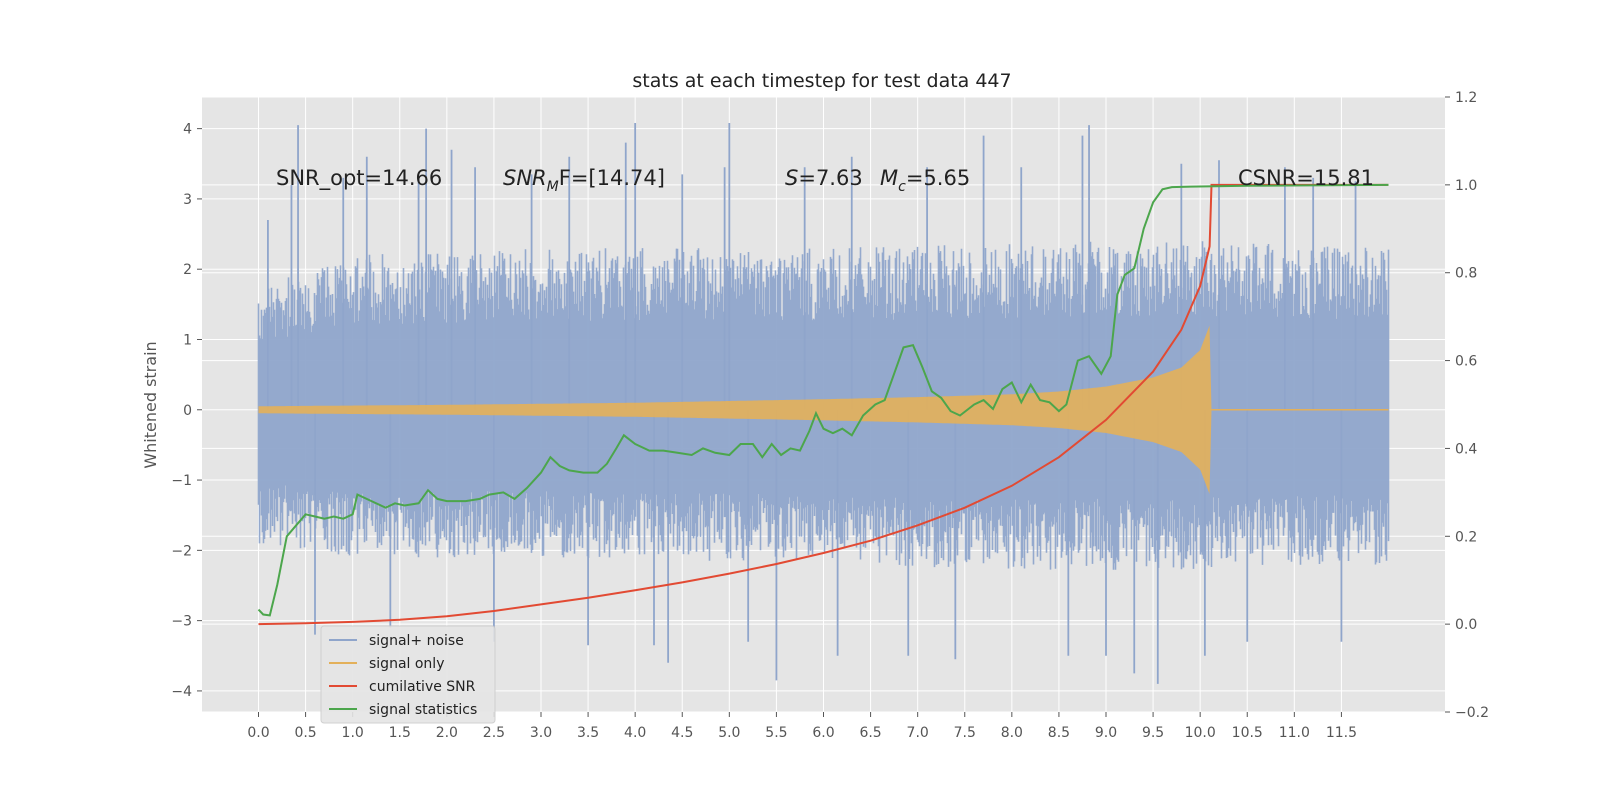 The width and height of the screenshot is (1600, 800). I want to click on legend-box, so click(408, 674).